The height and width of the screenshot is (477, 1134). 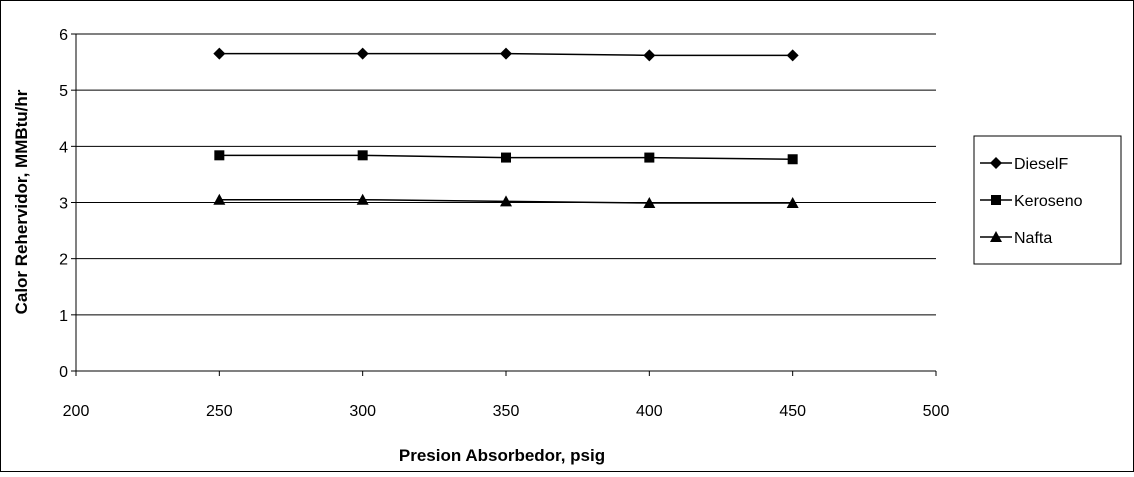 I want to click on y-tick-label: 3, so click(x=63, y=204).